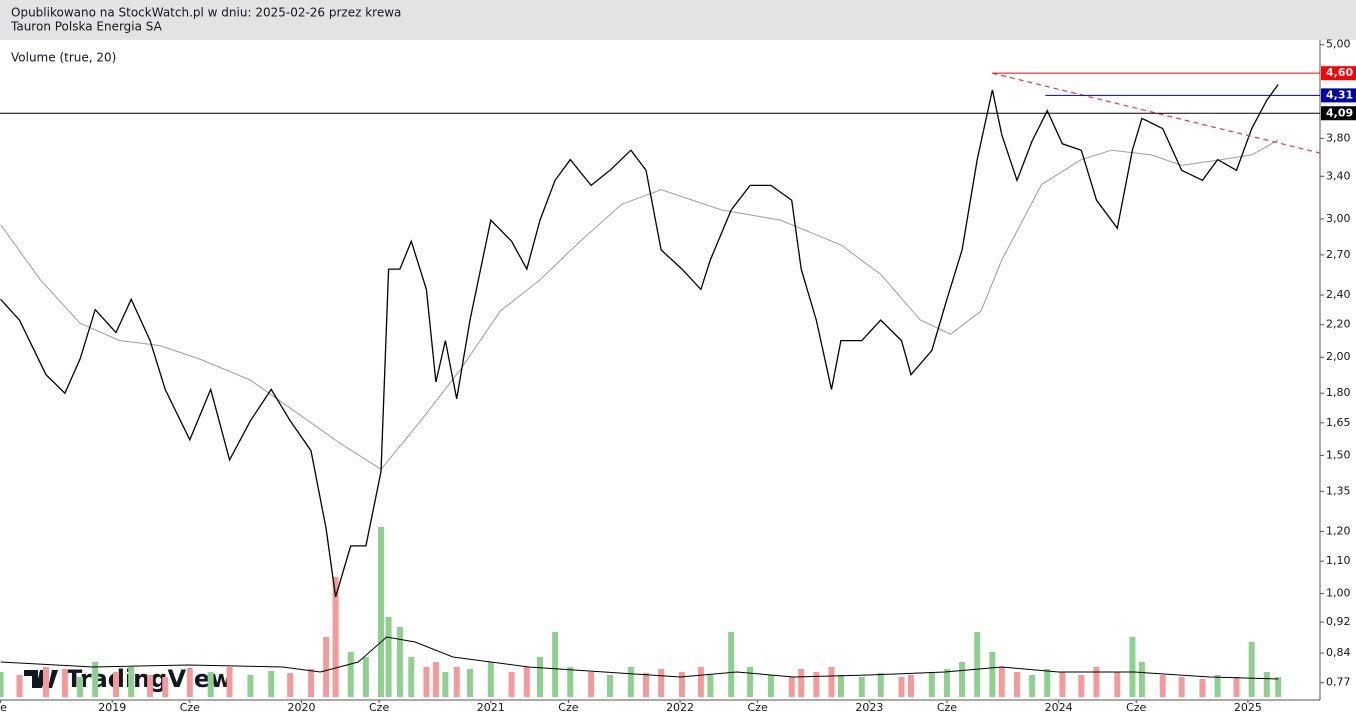 The height and width of the screenshot is (720, 1356). I want to click on y-tick-label: 0,92, so click(1338, 621).